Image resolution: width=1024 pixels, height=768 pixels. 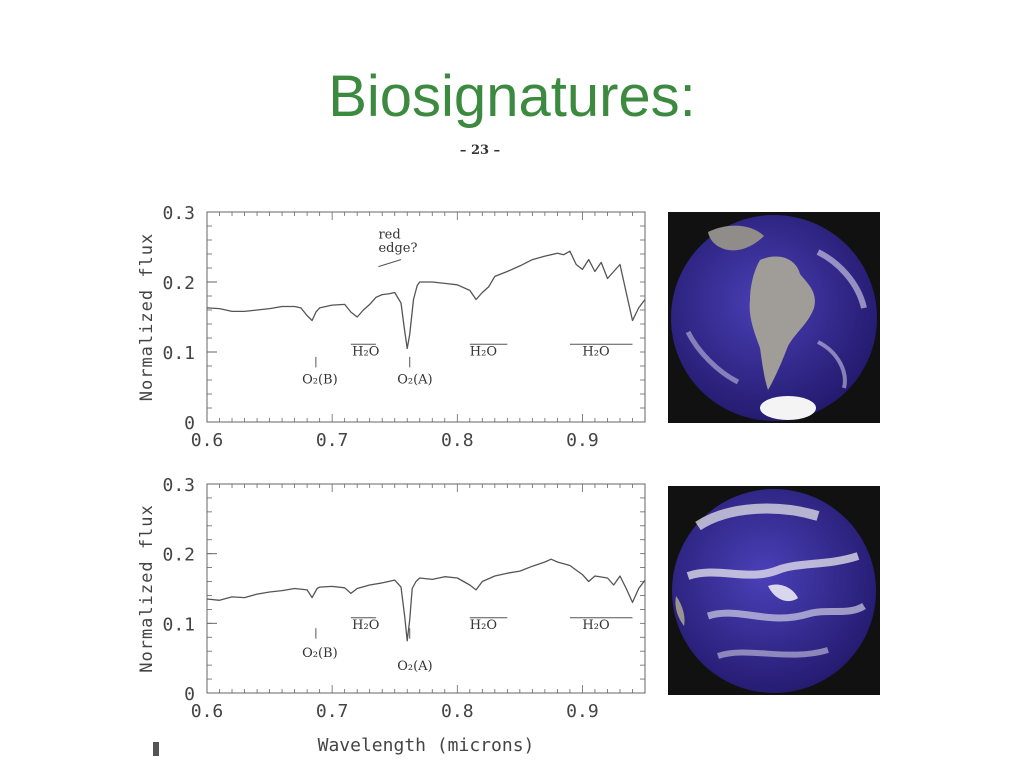 I want to click on chart-1-red-edge-pointer, so click(x=390, y=263).